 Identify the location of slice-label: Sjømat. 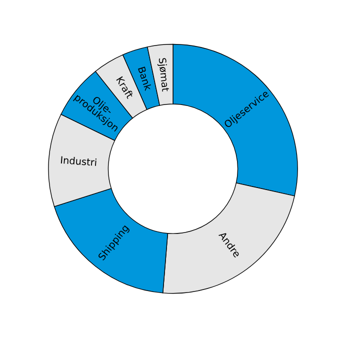
(163, 75).